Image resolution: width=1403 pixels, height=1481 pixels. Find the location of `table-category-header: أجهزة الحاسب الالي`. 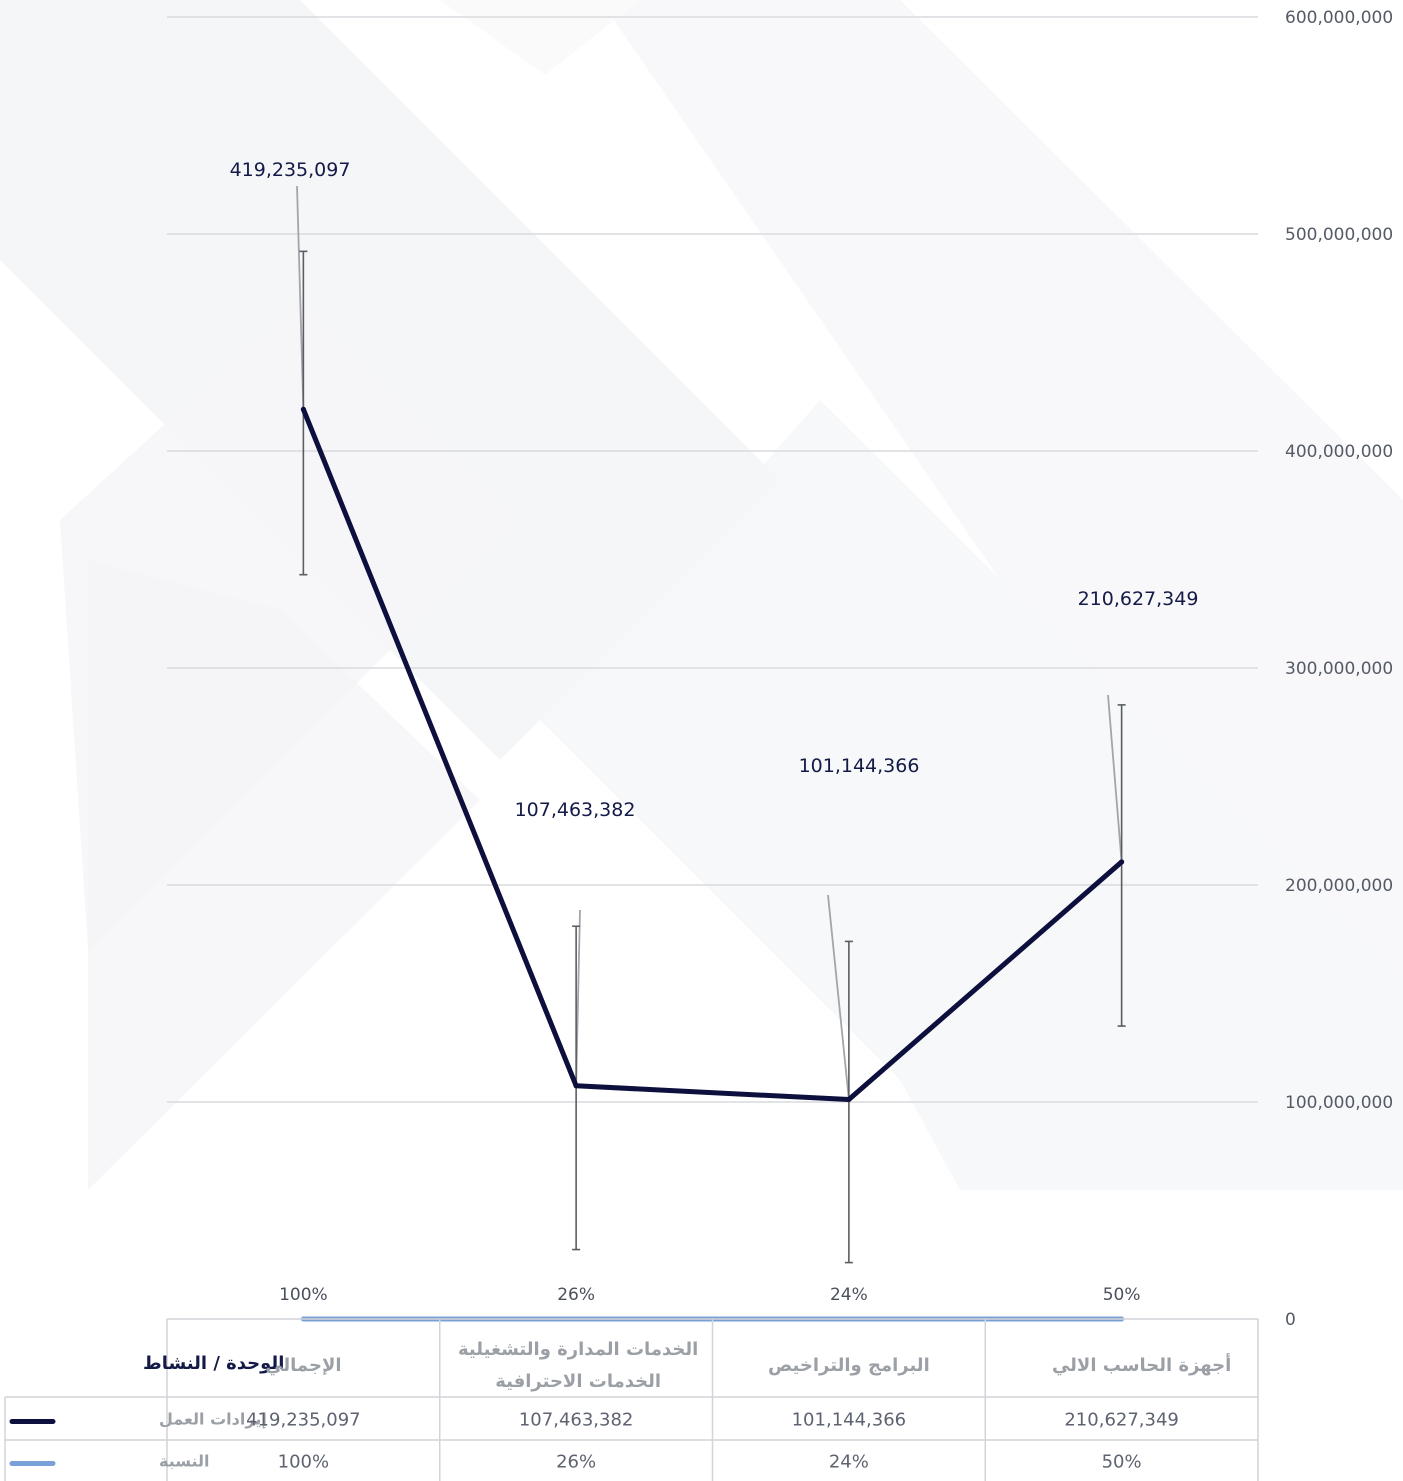

table-category-header: أجهزة الحاسب الالي is located at coordinates (1141, 1364).